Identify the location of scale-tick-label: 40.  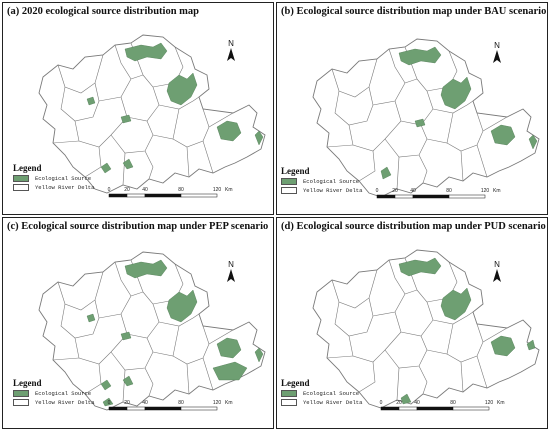
(417, 403).